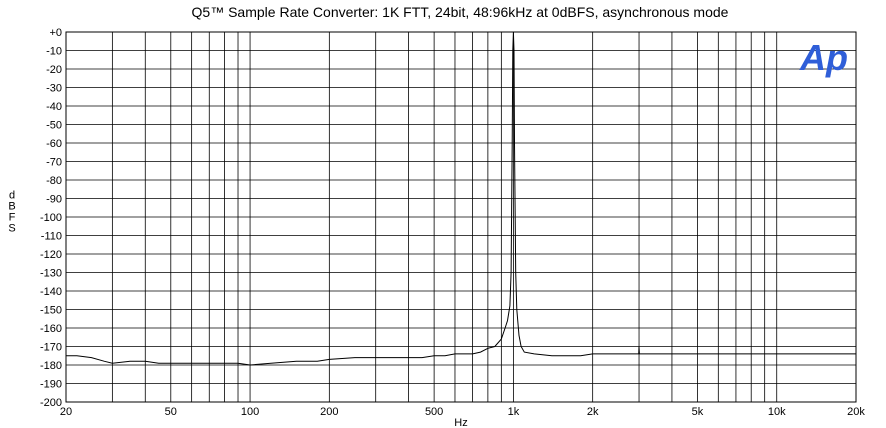 The width and height of the screenshot is (886, 428). Describe the element at coordinates (250, 412) in the screenshot. I see `x-tick-label: 100` at that location.